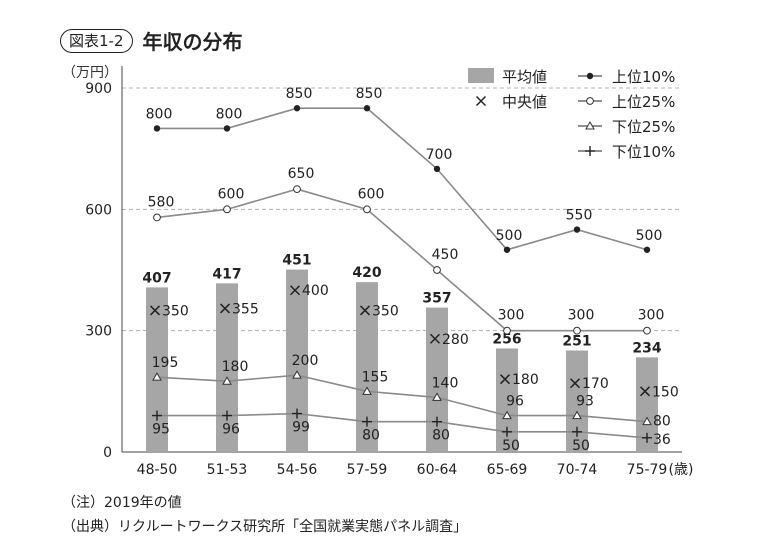 The height and width of the screenshot is (546, 768). I want to click on y-tick-label: 300, so click(98, 332).